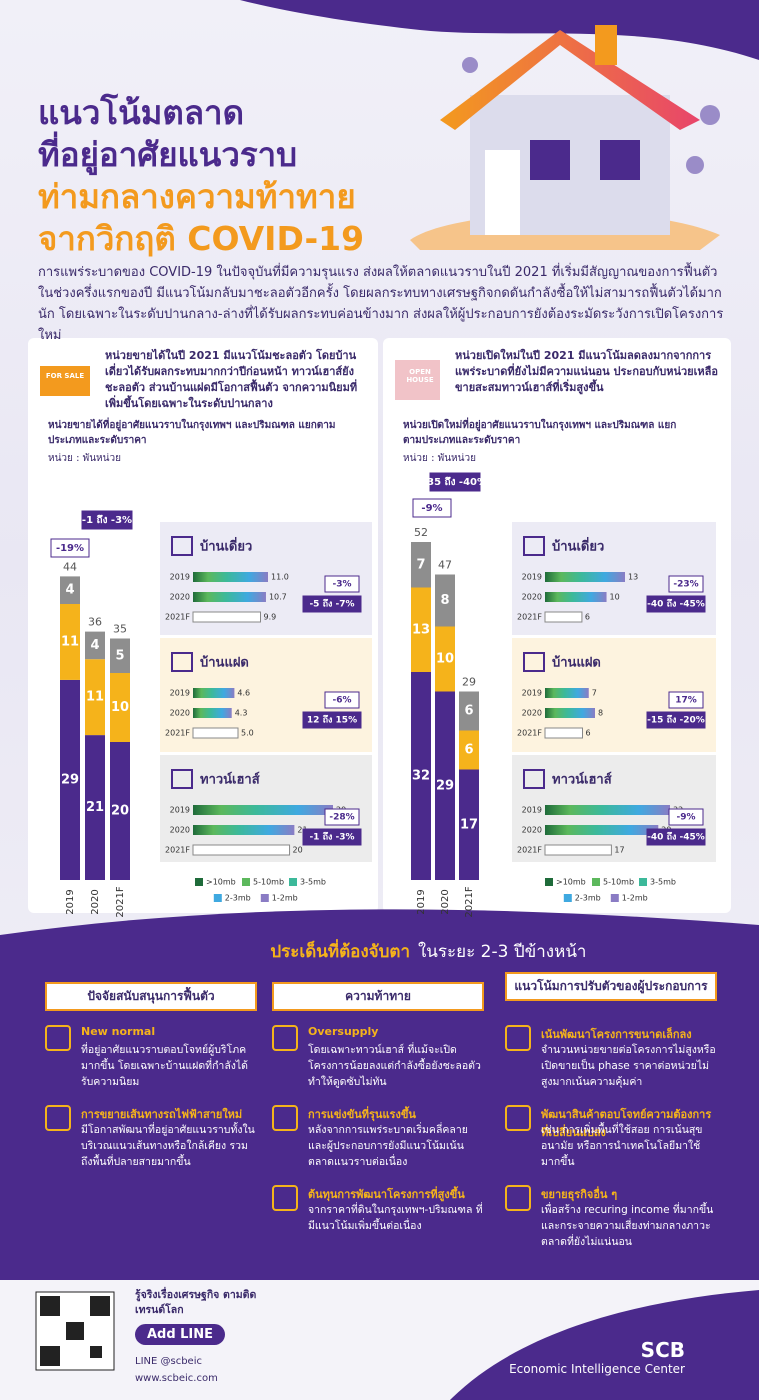 The height and width of the screenshot is (1400, 759). Describe the element at coordinates (151, 996) in the screenshot. I see `column-heading: ปัจจัยสนับสนุนการฟื้นตัว` at that location.